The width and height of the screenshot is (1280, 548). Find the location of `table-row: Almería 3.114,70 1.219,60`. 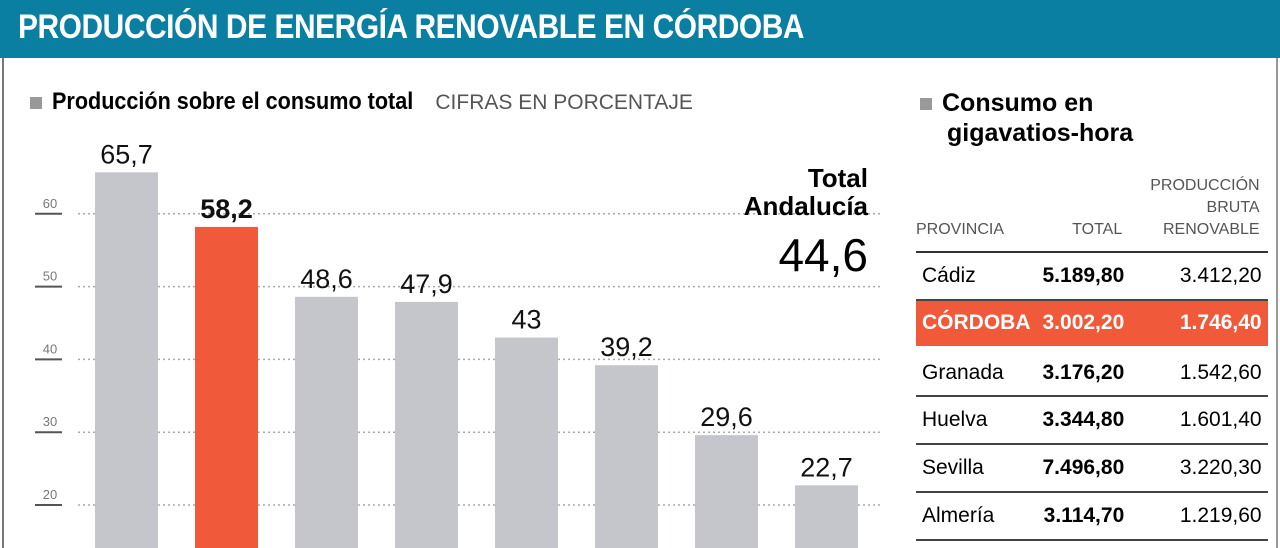

table-row: Almería 3.114,70 1.219,60 is located at coordinates (1092, 516).